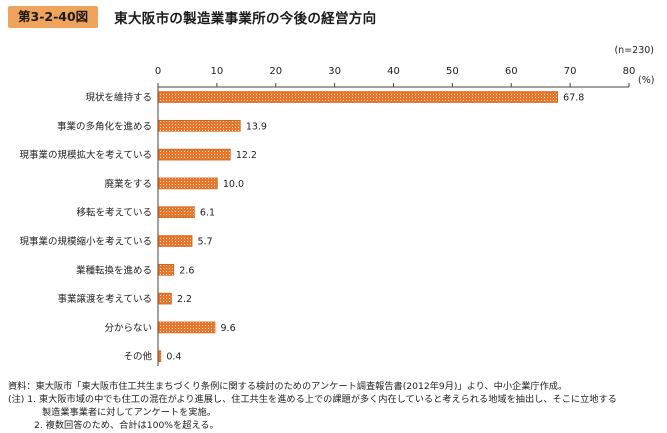 This screenshot has width=667, height=433. I want to click on value-label: 13.9, so click(256, 126).